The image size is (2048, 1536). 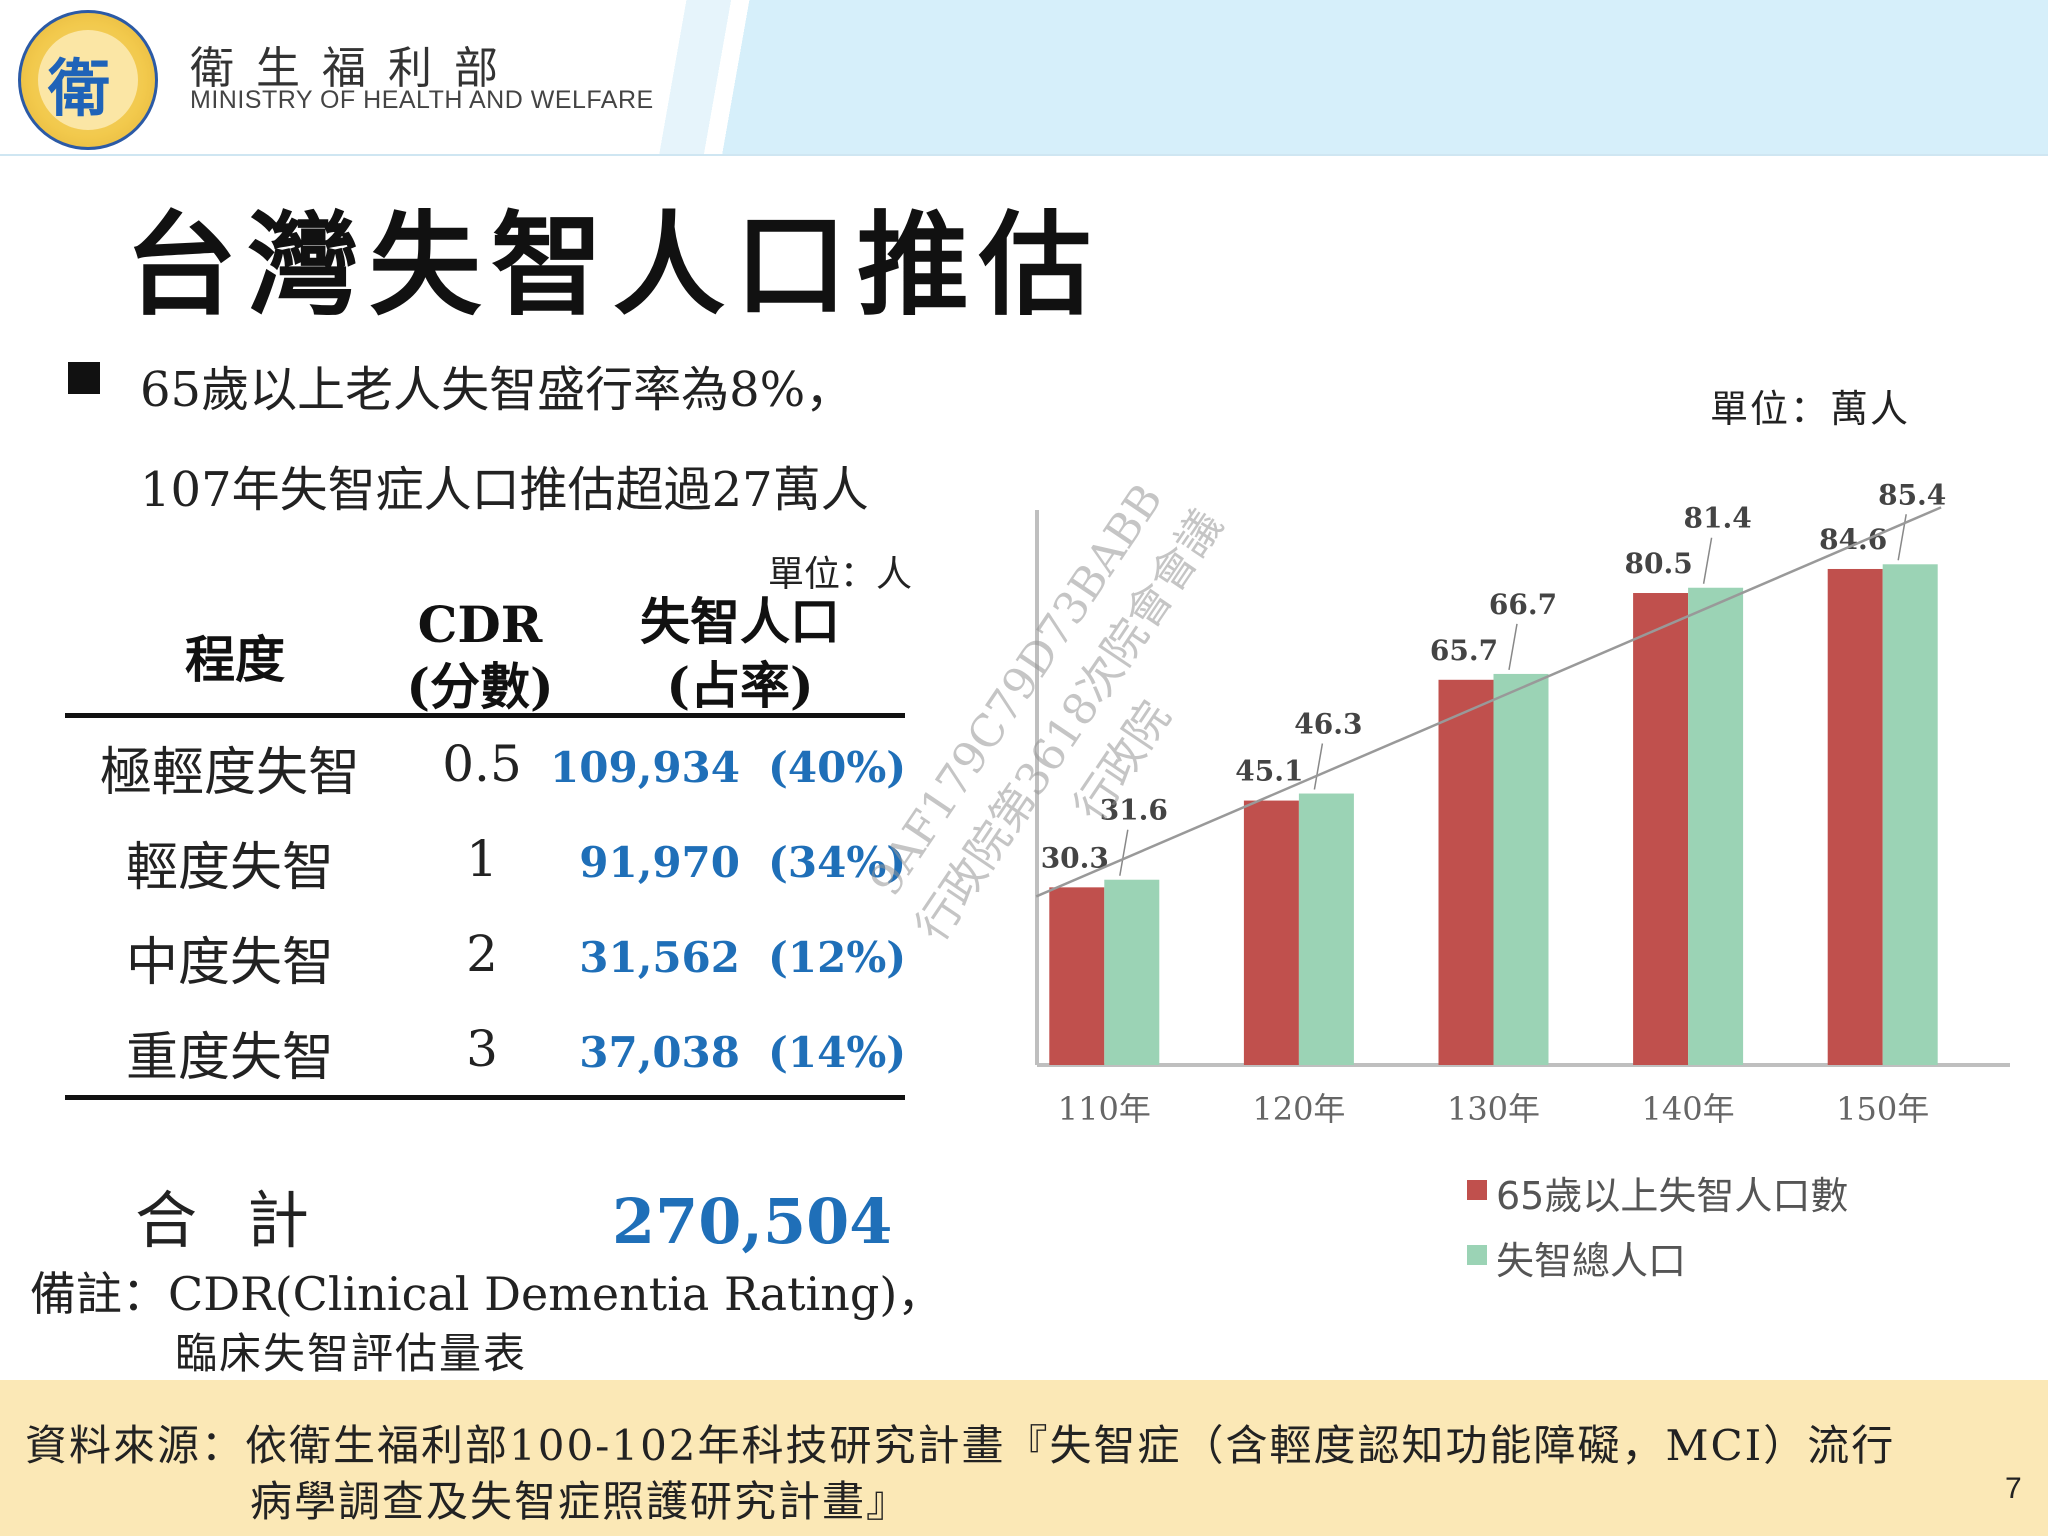 I want to click on table-row-count: 37,038, so click(x=659, y=1052).